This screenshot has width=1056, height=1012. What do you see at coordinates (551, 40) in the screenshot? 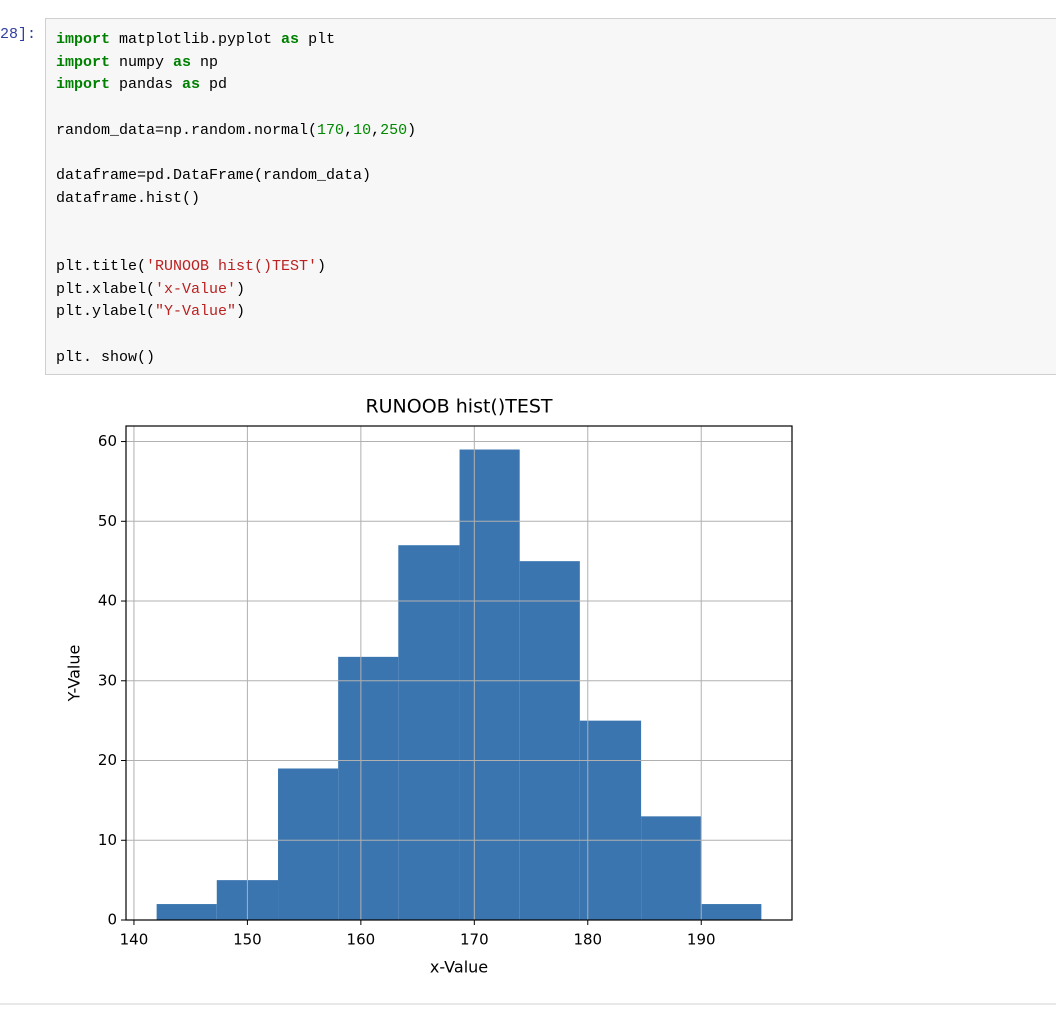
I see `code-line: import matplotlib.pyplot as plt` at bounding box center [551, 40].